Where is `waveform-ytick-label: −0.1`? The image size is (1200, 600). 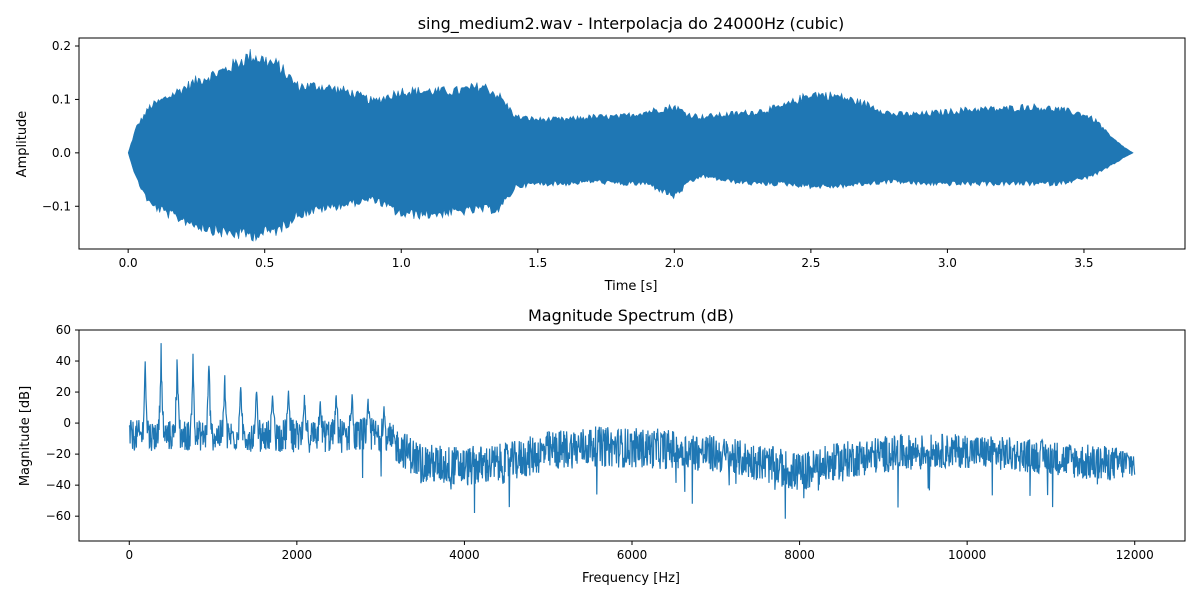
waveform-ytick-label: −0.1 is located at coordinates (56, 206).